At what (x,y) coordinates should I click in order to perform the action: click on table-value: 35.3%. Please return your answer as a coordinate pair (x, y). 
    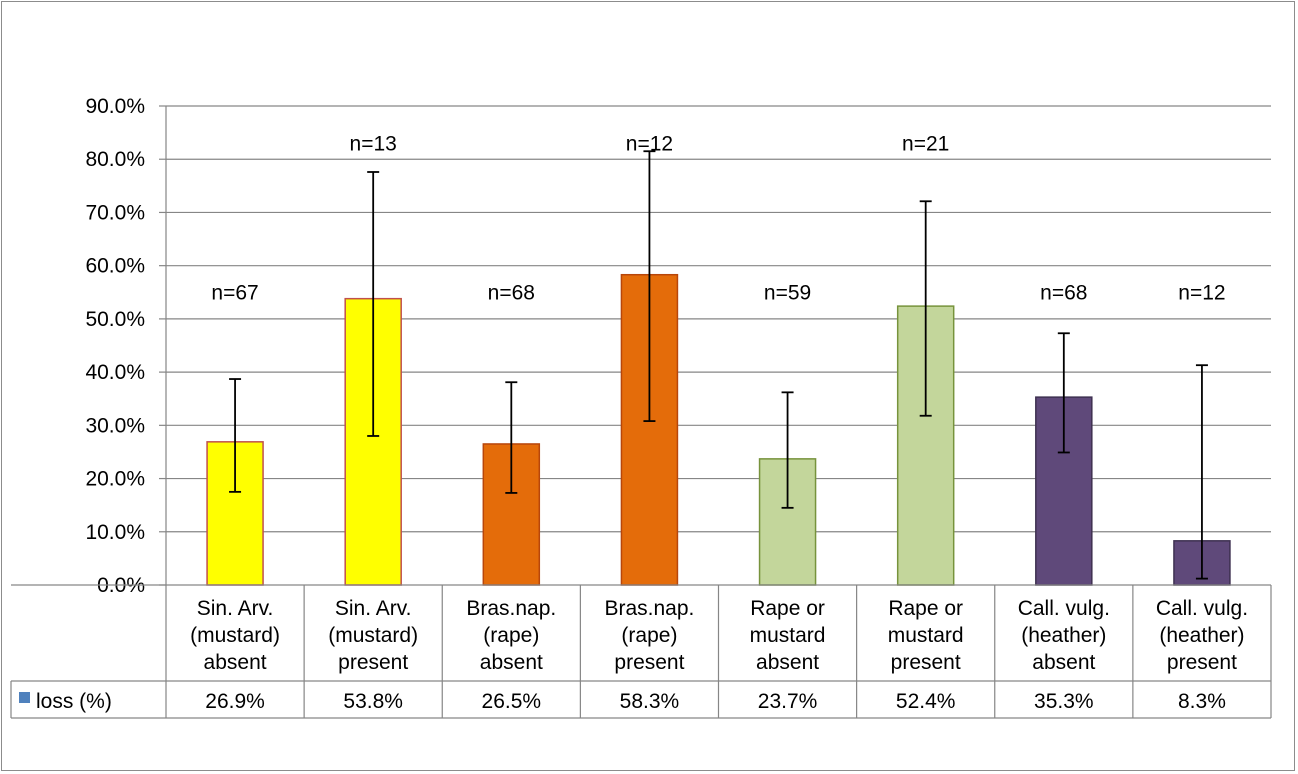
    Looking at the image, I should click on (1064, 701).